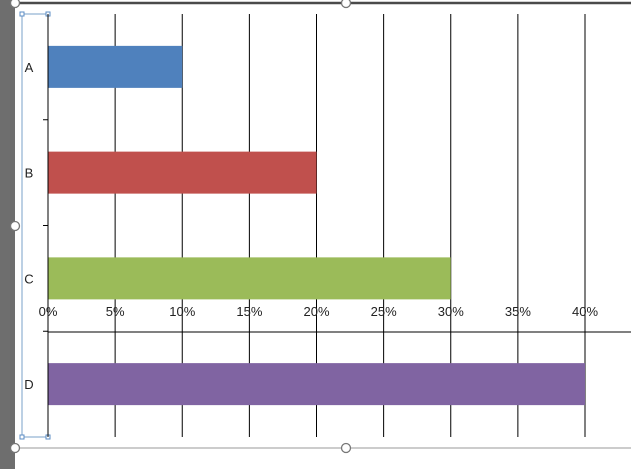  What do you see at coordinates (249, 278) in the screenshot?
I see `bar-c` at bounding box center [249, 278].